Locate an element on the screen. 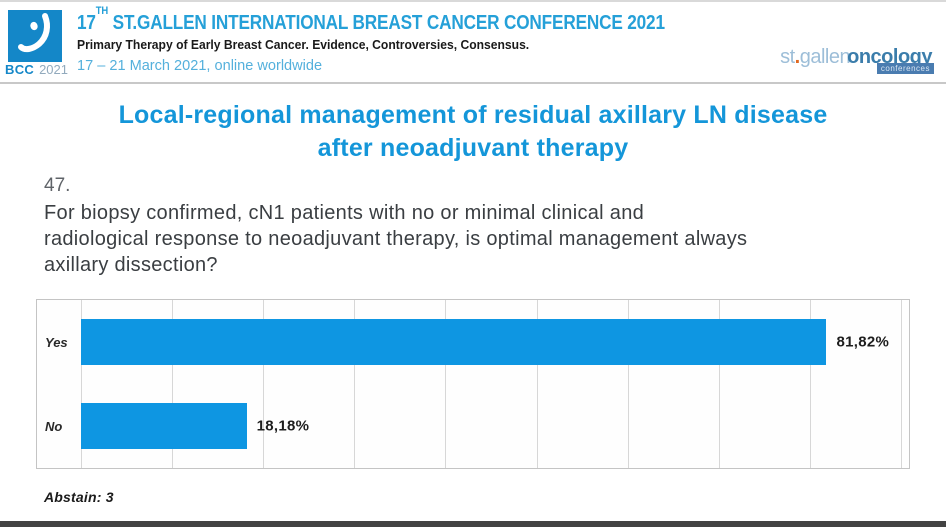  bcc-text: BCC is located at coordinates (20, 69).